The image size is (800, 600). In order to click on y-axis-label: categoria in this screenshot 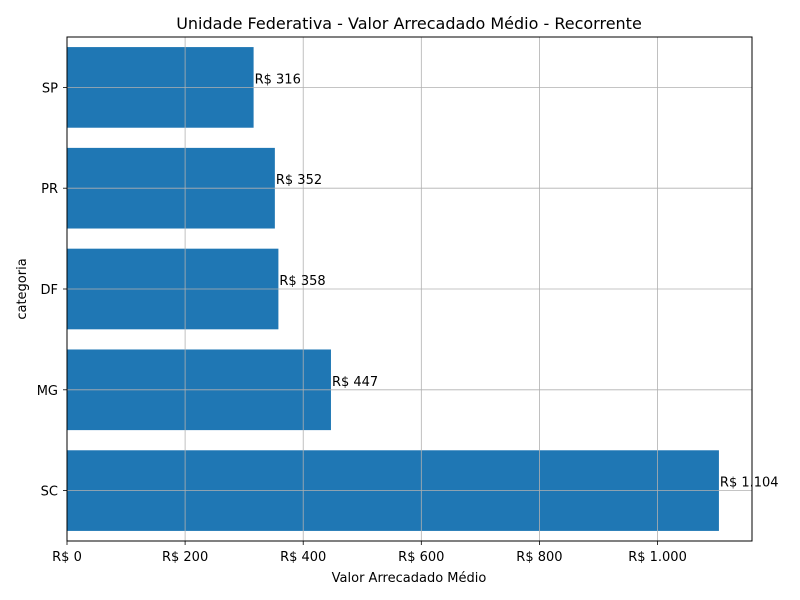, I will do `click(22, 288)`.